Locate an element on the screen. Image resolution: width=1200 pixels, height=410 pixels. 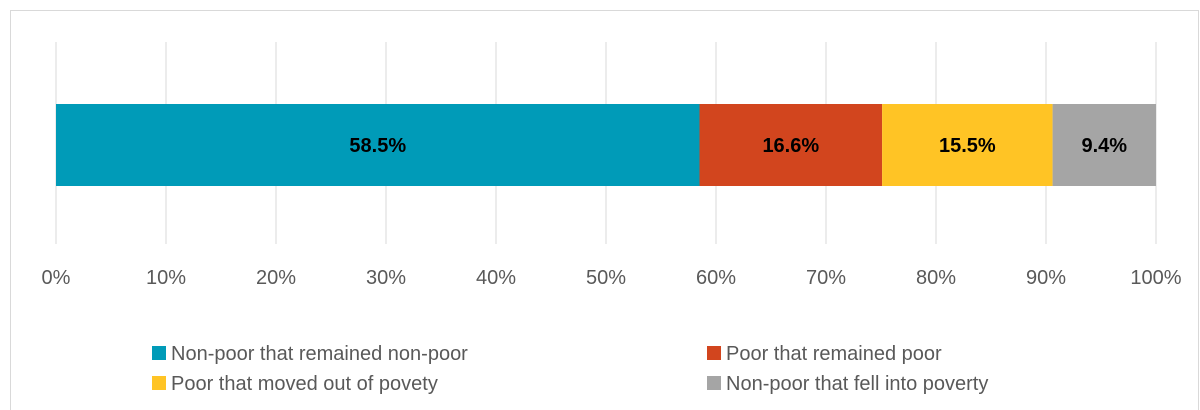
x-tick-label: 70% is located at coordinates (826, 278).